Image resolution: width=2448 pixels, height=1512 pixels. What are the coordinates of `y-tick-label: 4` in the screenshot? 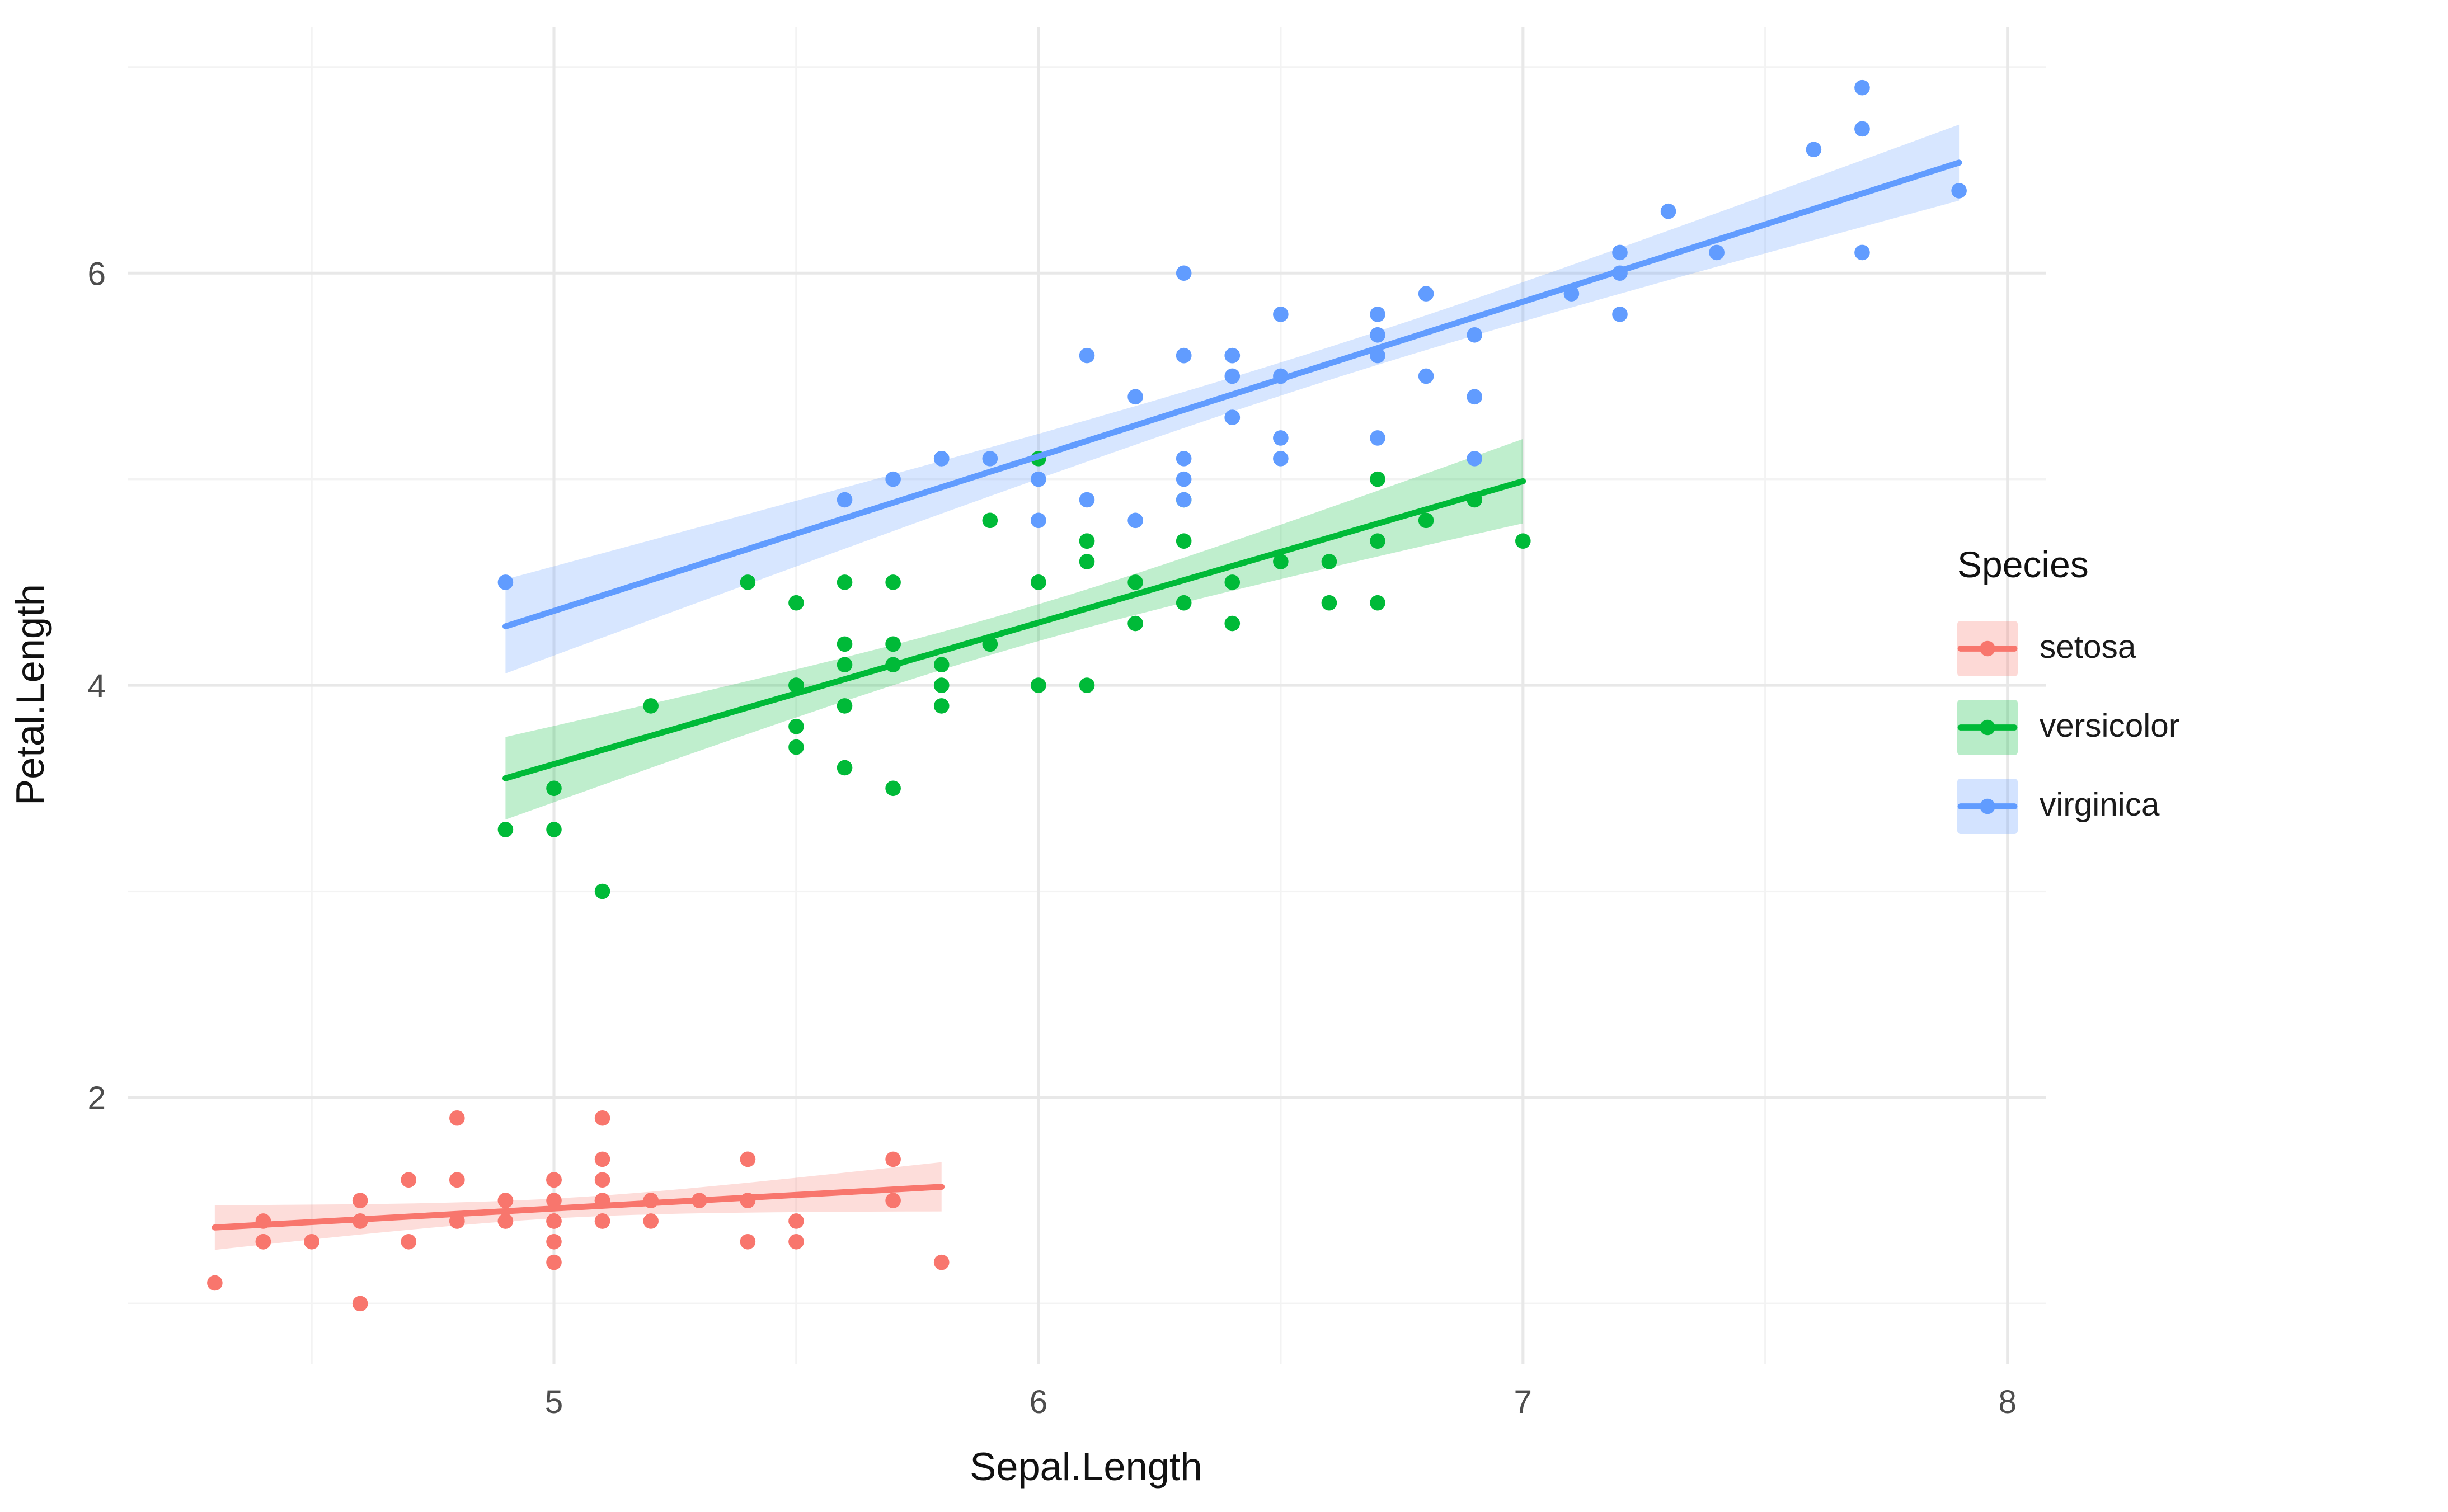 It's located at (96, 686).